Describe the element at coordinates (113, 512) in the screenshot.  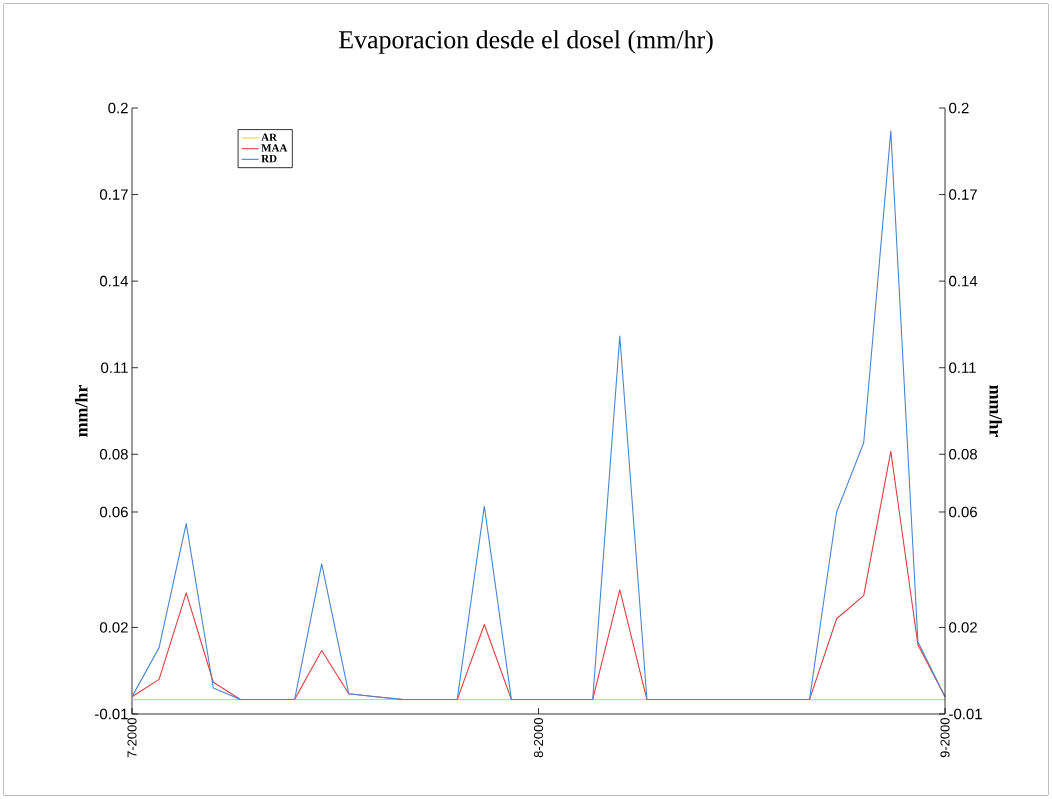
I see `y-tick-label: 0.06` at that location.